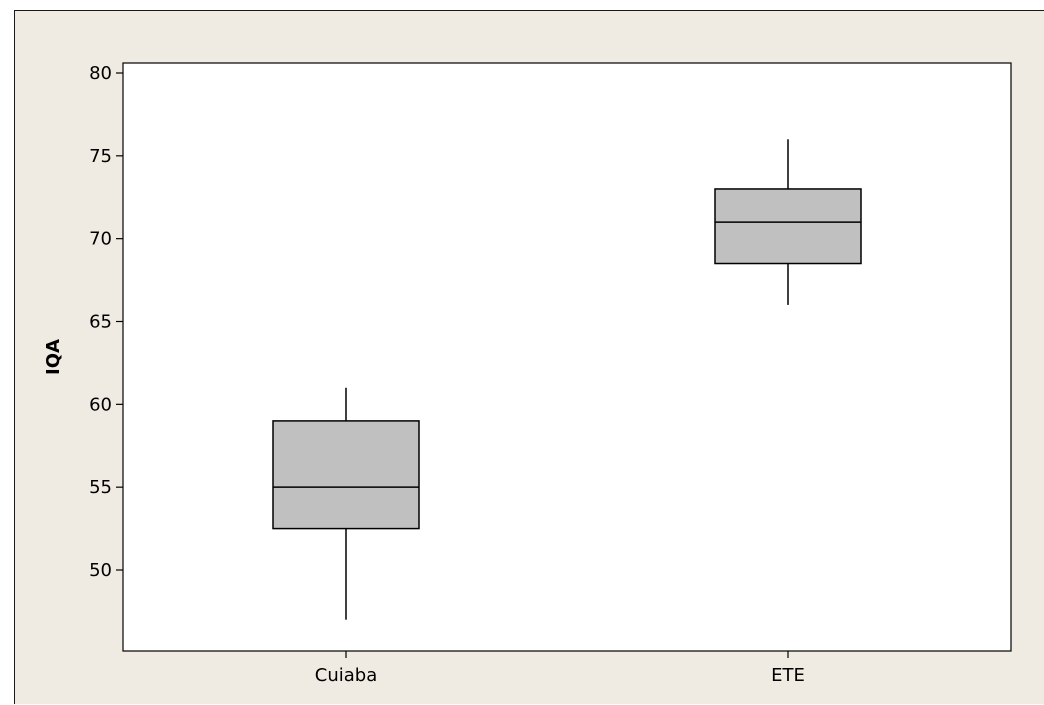  Describe the element at coordinates (100, 487) in the screenshot. I see `y-tick-label-55: 55` at that location.